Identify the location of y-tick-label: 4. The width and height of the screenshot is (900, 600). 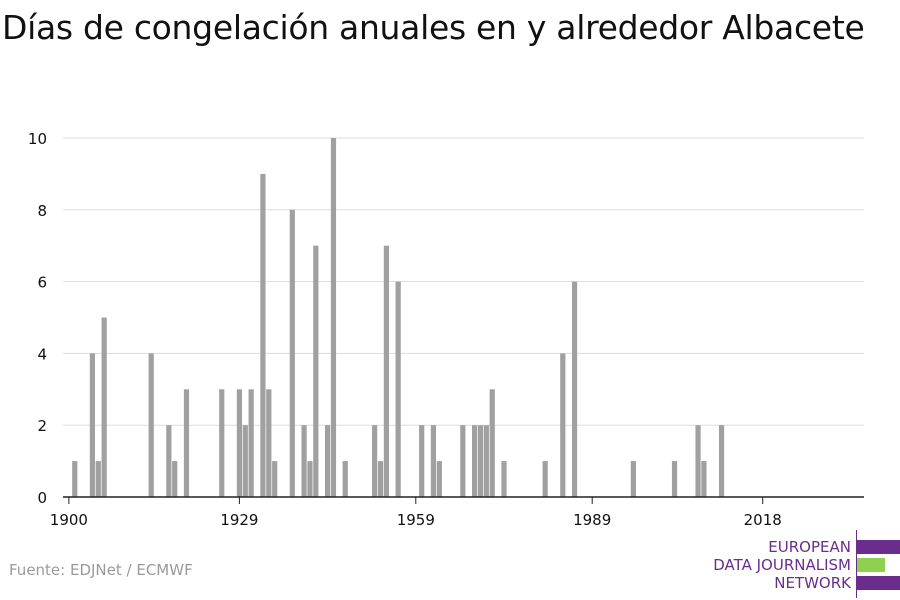
(42, 354).